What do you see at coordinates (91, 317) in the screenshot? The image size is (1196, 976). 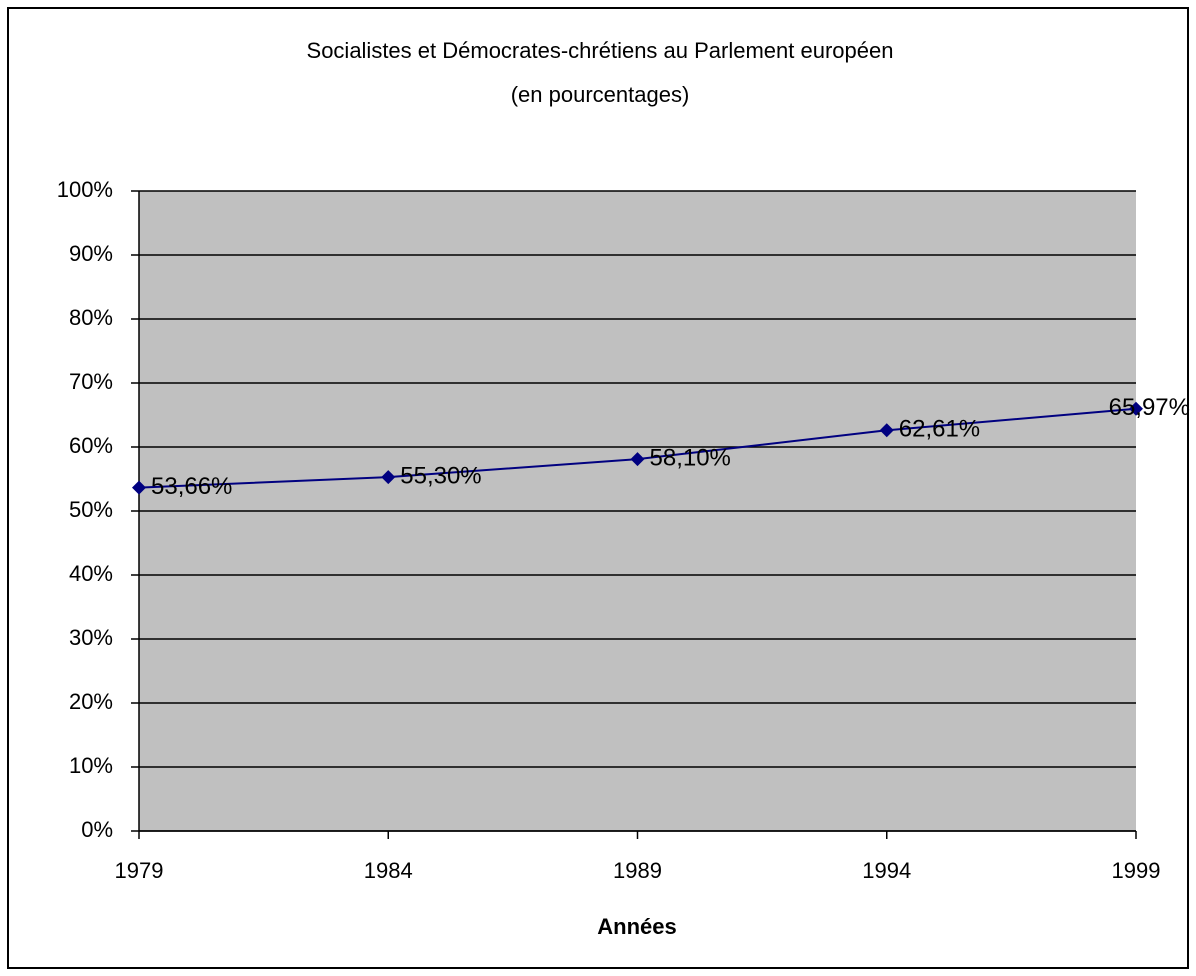 I see `y-tick-label: 80%` at bounding box center [91, 317].